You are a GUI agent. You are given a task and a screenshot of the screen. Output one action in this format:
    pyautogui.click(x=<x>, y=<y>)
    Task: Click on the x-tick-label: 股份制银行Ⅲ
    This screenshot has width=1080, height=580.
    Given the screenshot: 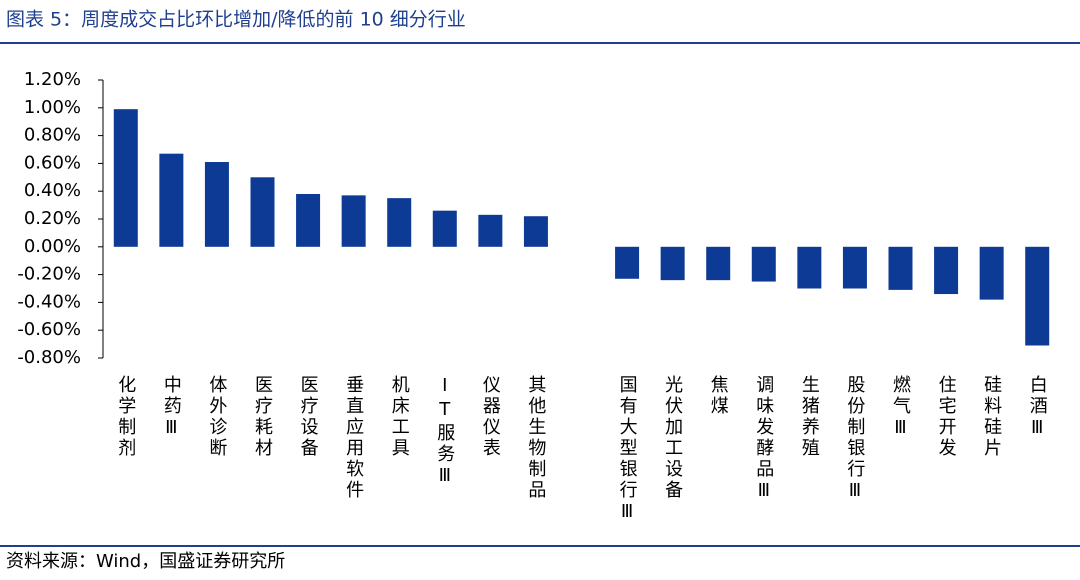 What is the action you would take?
    pyautogui.click(x=854, y=439)
    